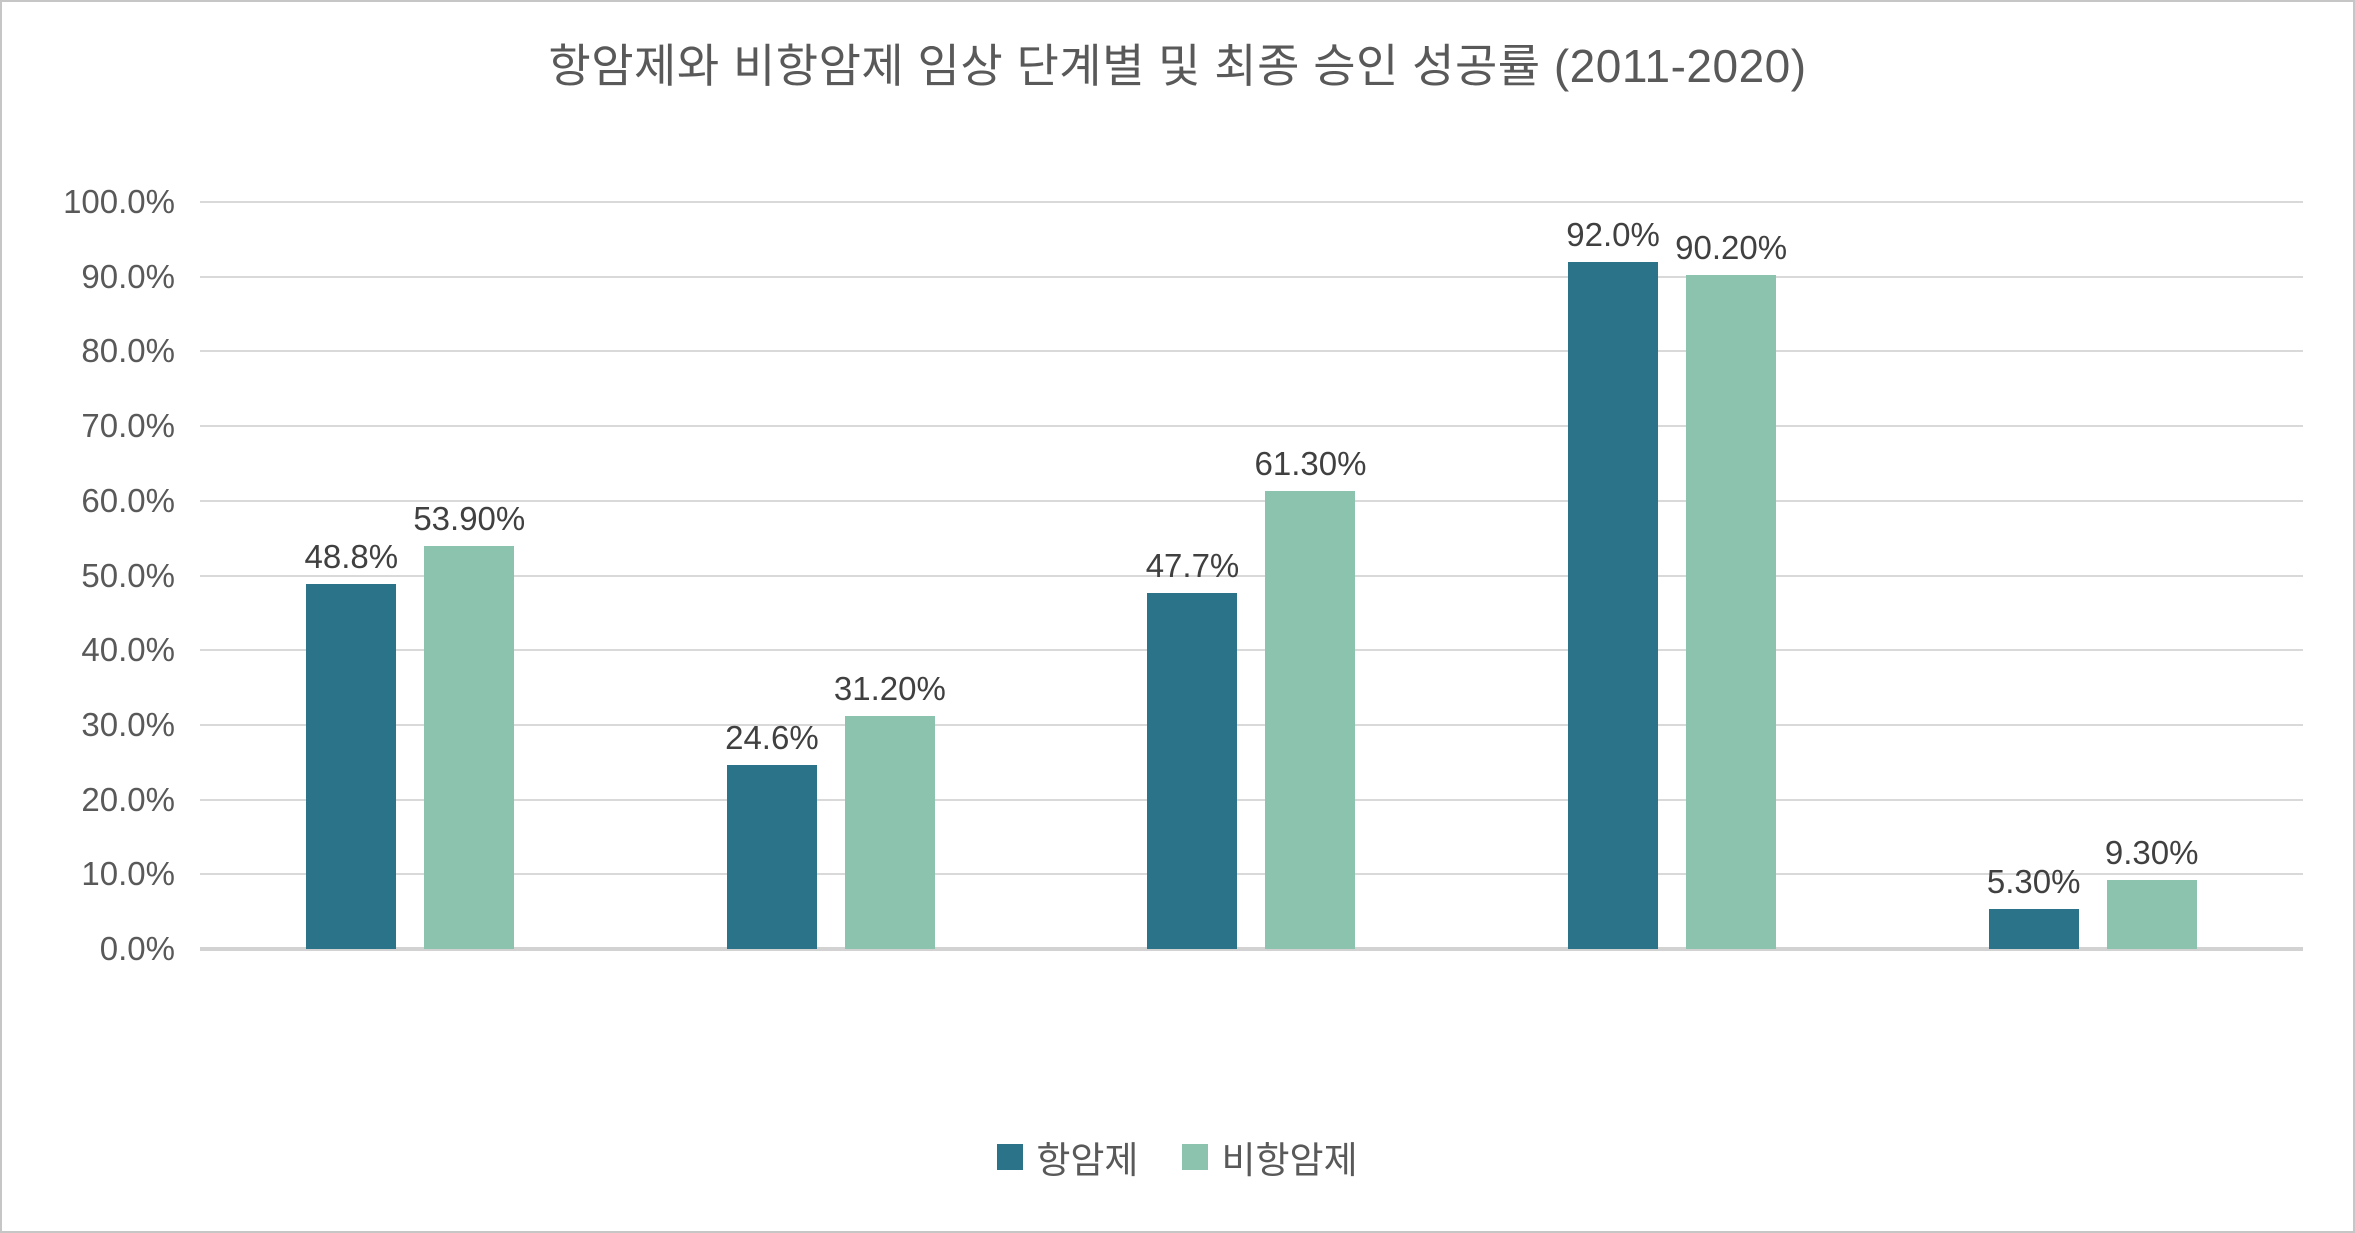 The width and height of the screenshot is (2355, 1233). I want to click on bar-fill-항암제-group-2, so click(771, 857).